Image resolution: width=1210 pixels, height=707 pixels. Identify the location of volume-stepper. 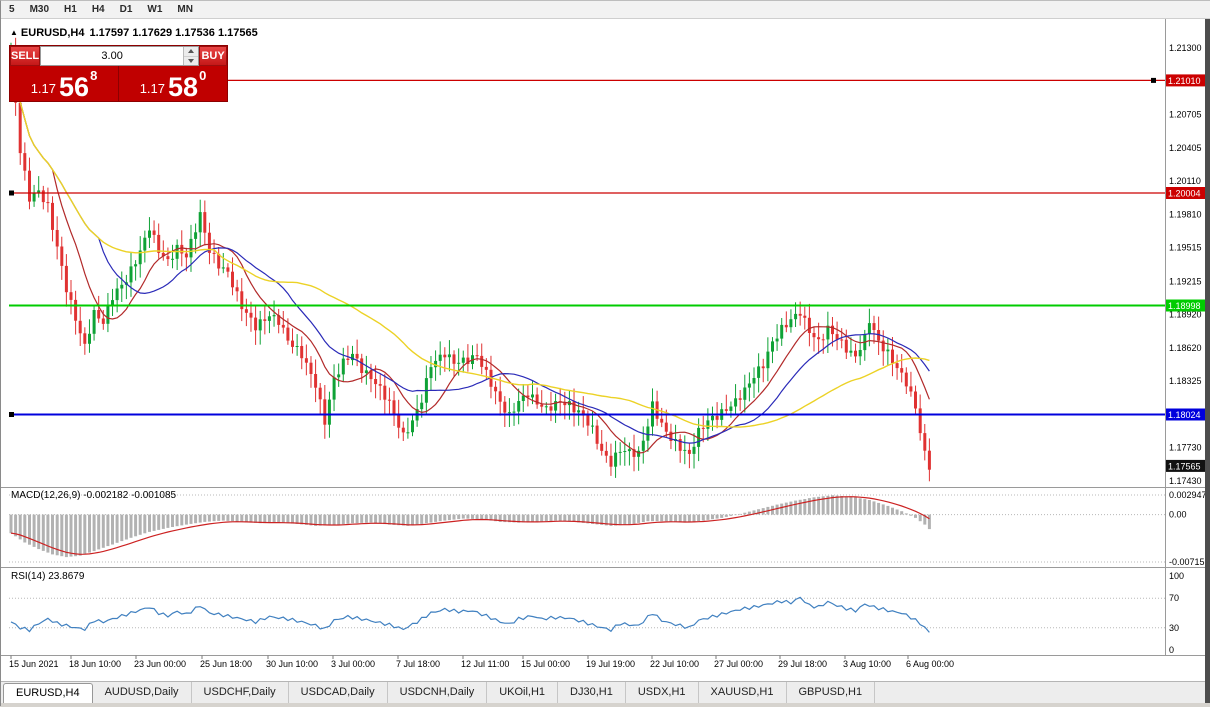
(120, 56).